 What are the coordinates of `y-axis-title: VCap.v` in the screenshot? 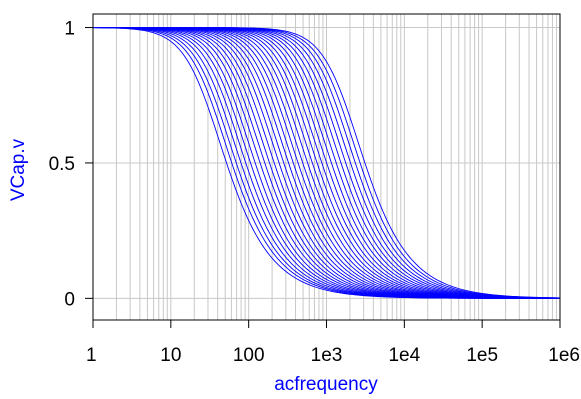 It's located at (18, 169).